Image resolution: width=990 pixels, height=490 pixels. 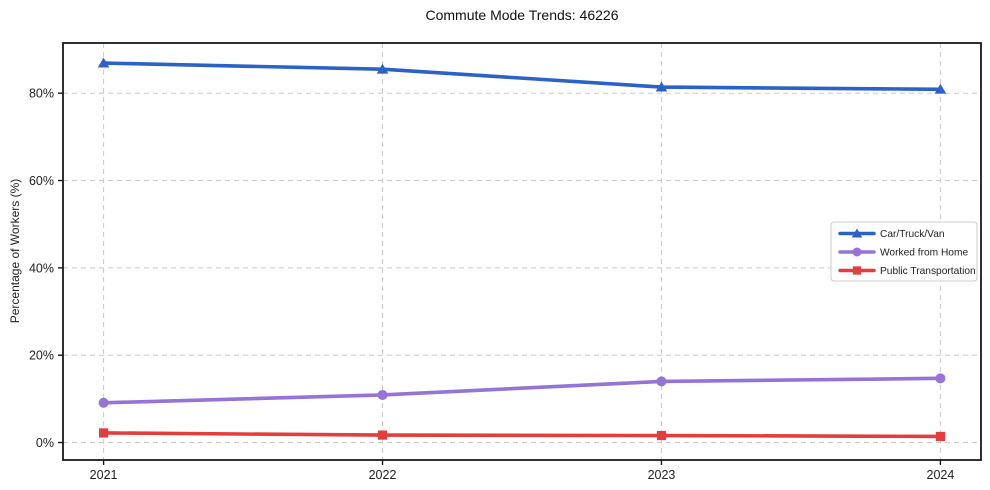 I want to click on legend-item: Public Transportation, so click(x=907, y=271).